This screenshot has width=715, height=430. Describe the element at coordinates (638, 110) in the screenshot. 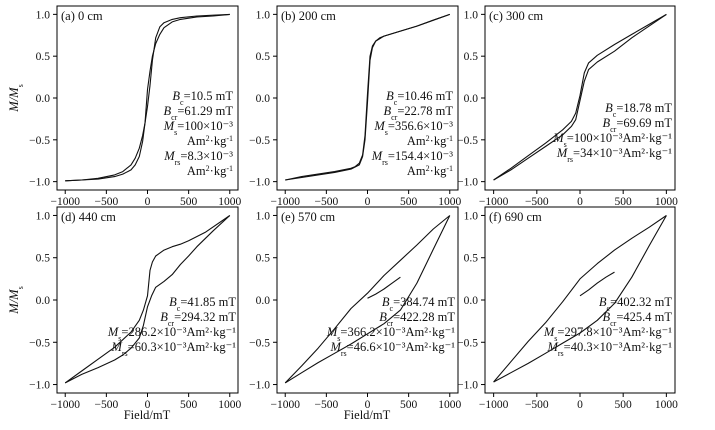

I see `parameter-annotation: Bc=18.78 mT` at that location.